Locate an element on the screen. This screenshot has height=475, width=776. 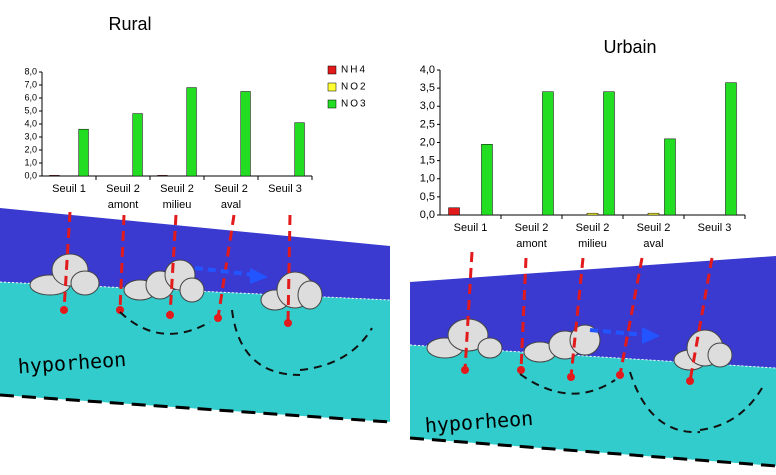
y-tick-label: 5,0 is located at coordinates (30, 110).